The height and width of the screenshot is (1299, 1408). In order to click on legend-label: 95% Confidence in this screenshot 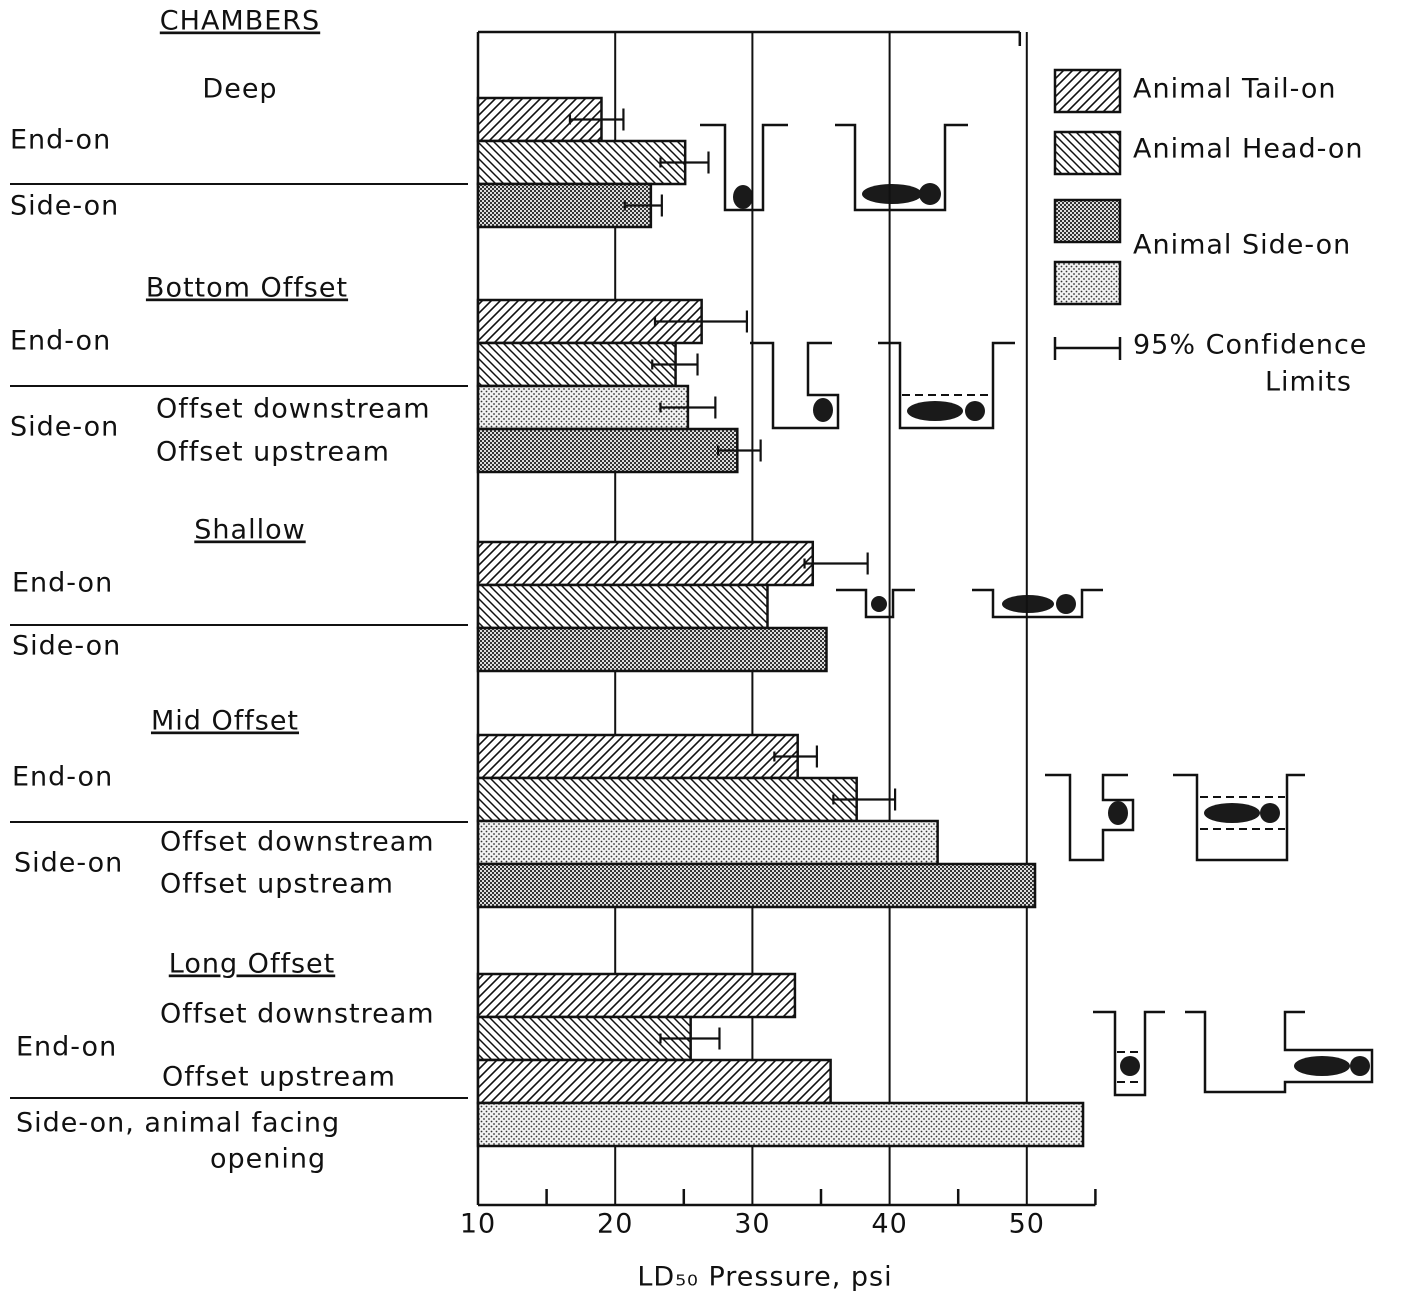, I will do `click(1250, 345)`.